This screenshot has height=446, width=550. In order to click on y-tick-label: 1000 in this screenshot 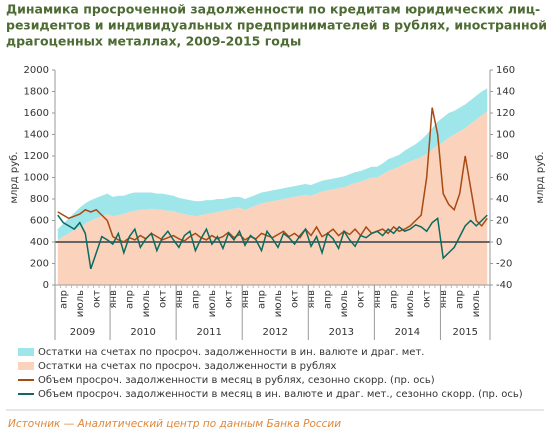, I will do `click(36, 178)`.